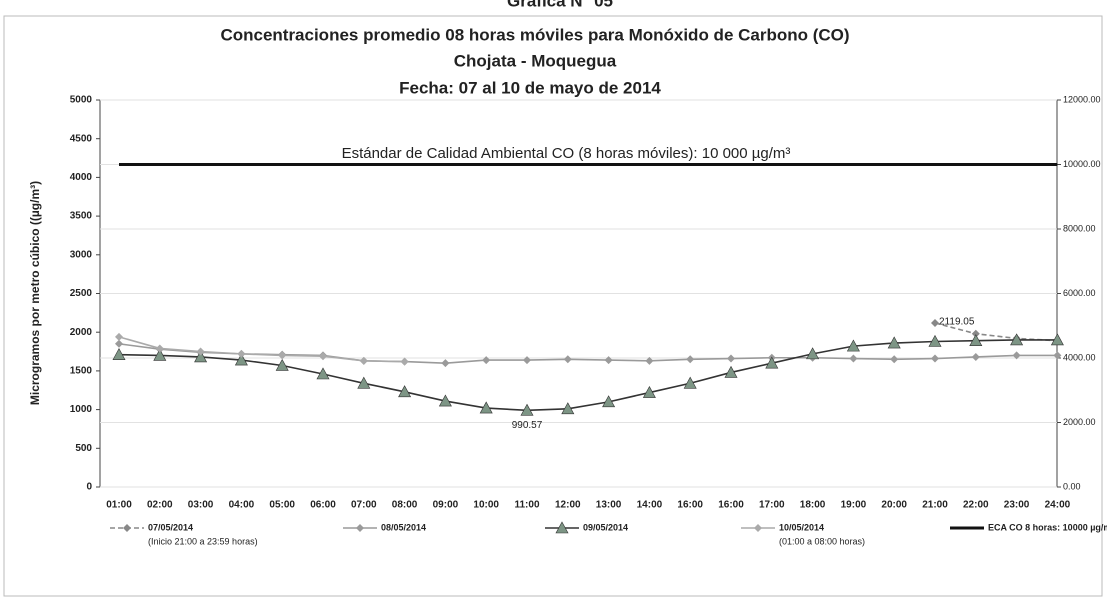  Describe the element at coordinates (81, 138) in the screenshot. I see `y-tick-label: 4500` at that location.